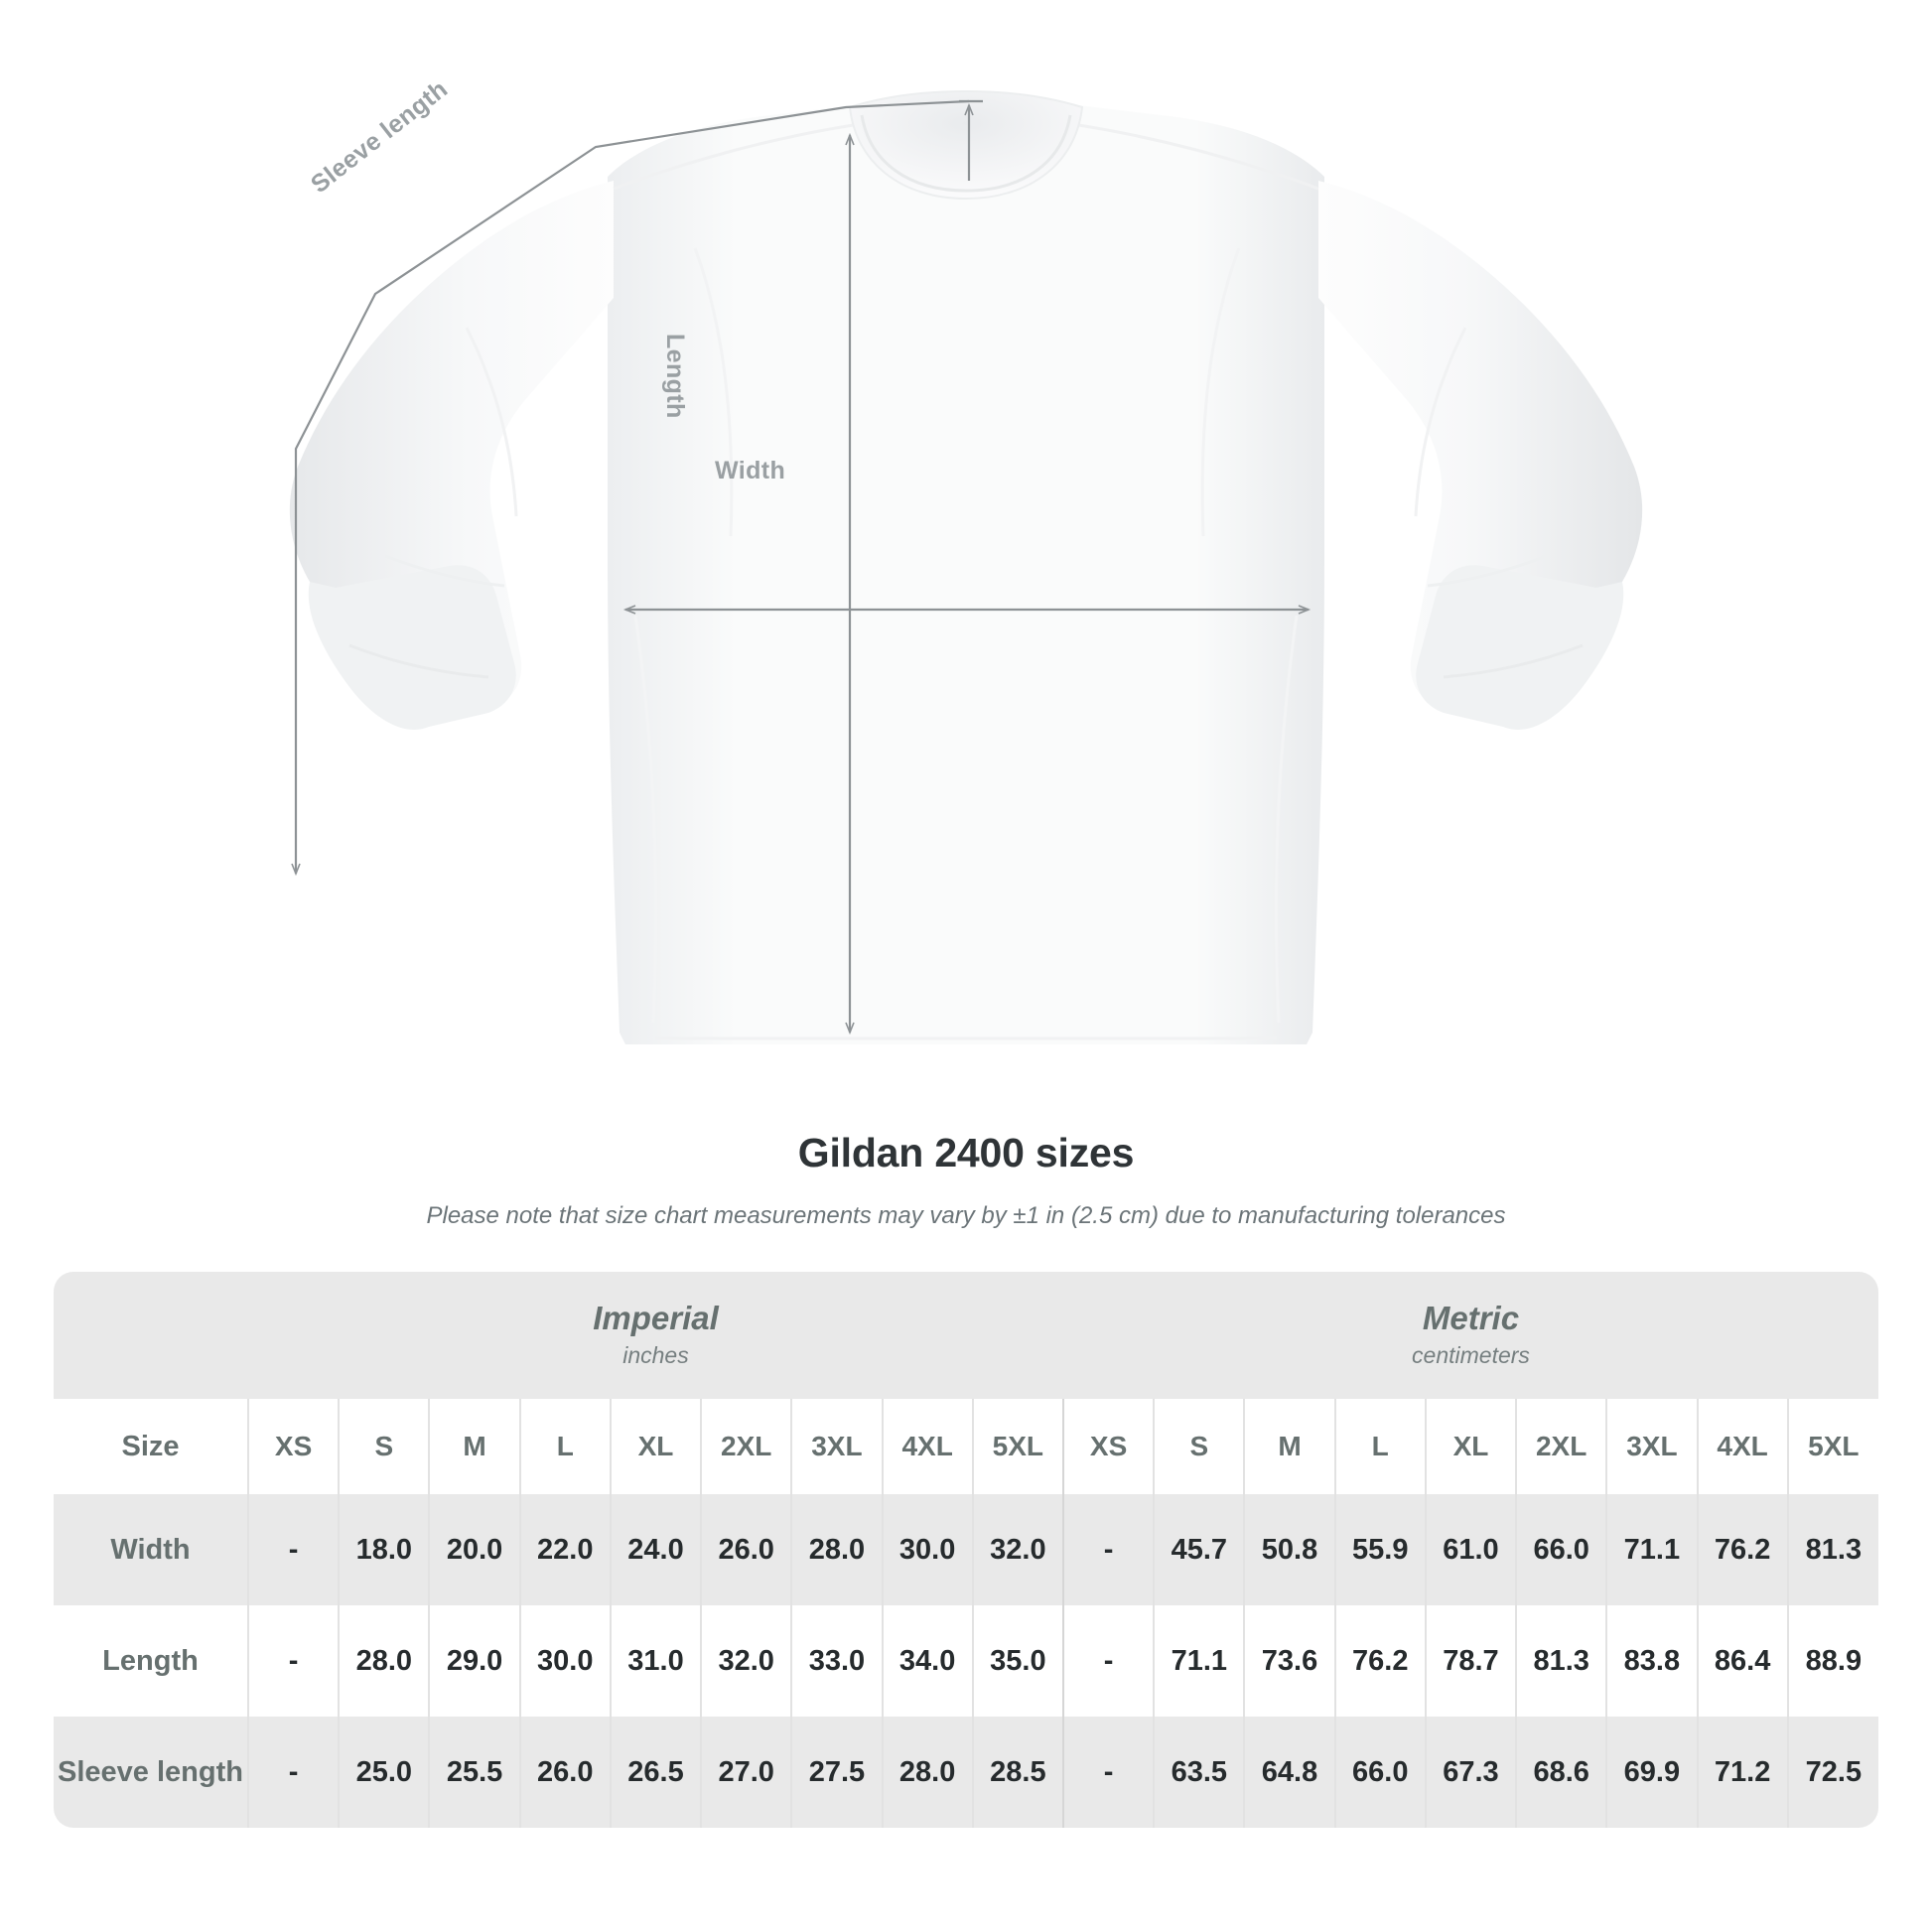  What do you see at coordinates (1470, 1549) in the screenshot?
I see `table-cell: 61.0` at bounding box center [1470, 1549].